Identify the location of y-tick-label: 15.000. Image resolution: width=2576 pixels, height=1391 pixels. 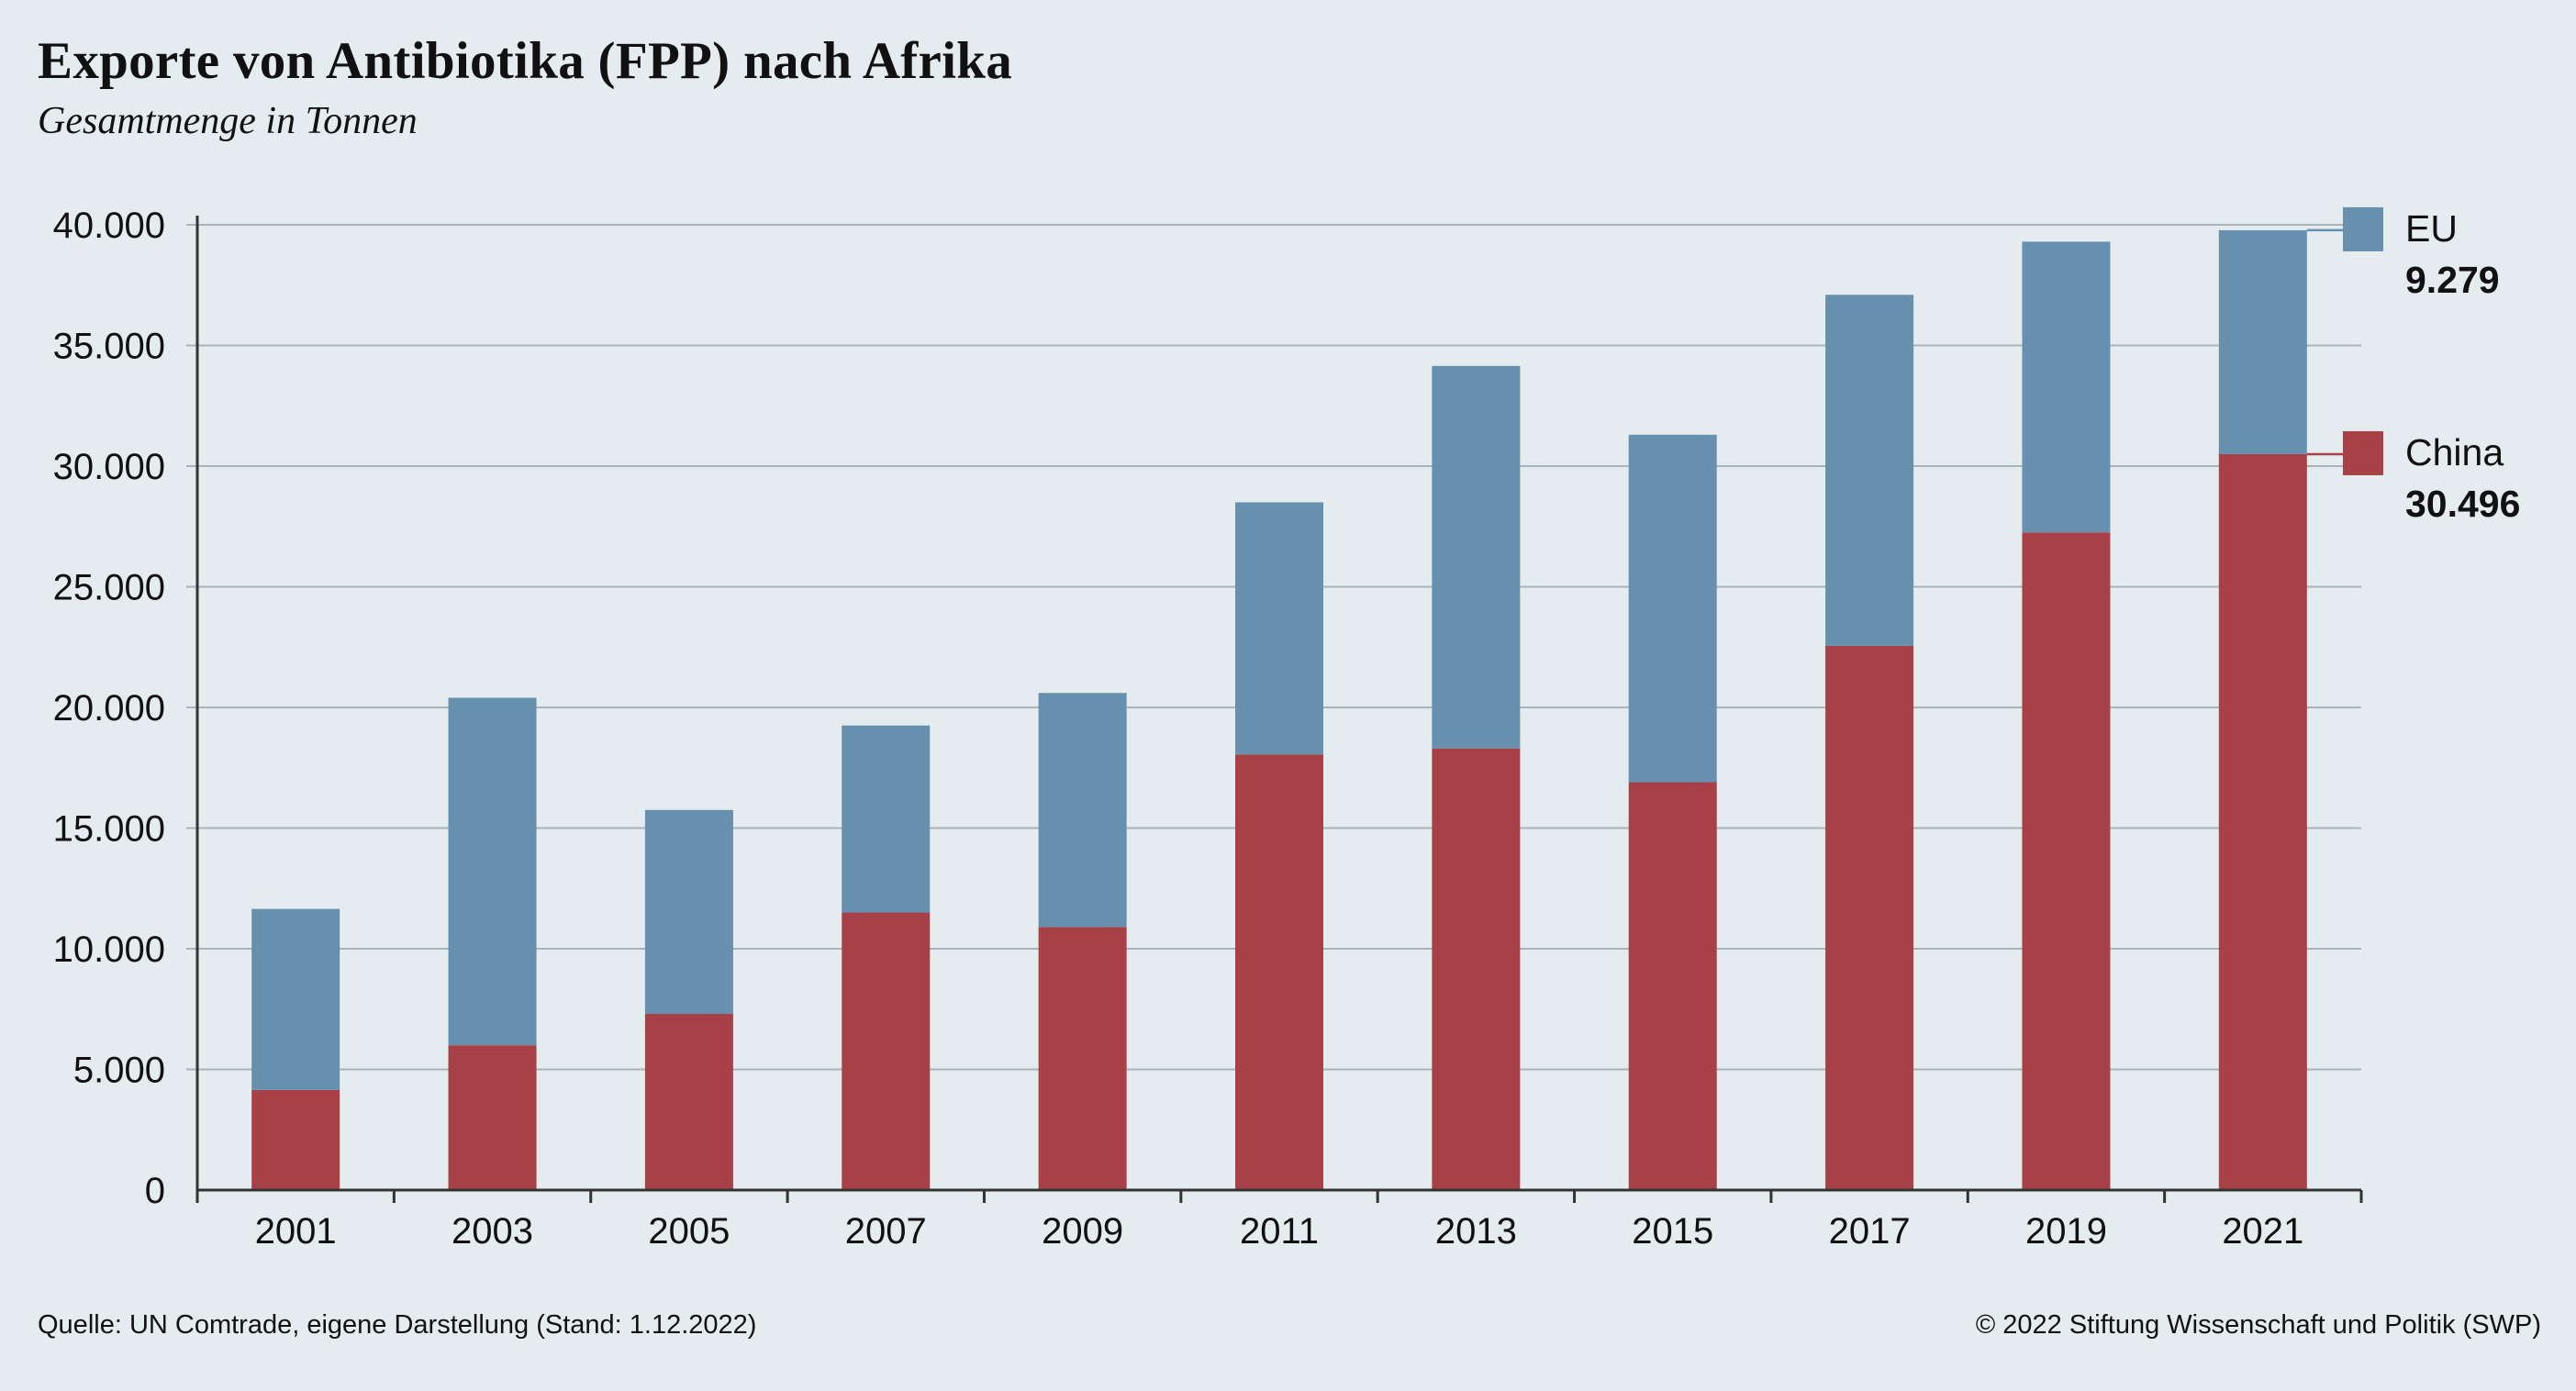
(109, 829).